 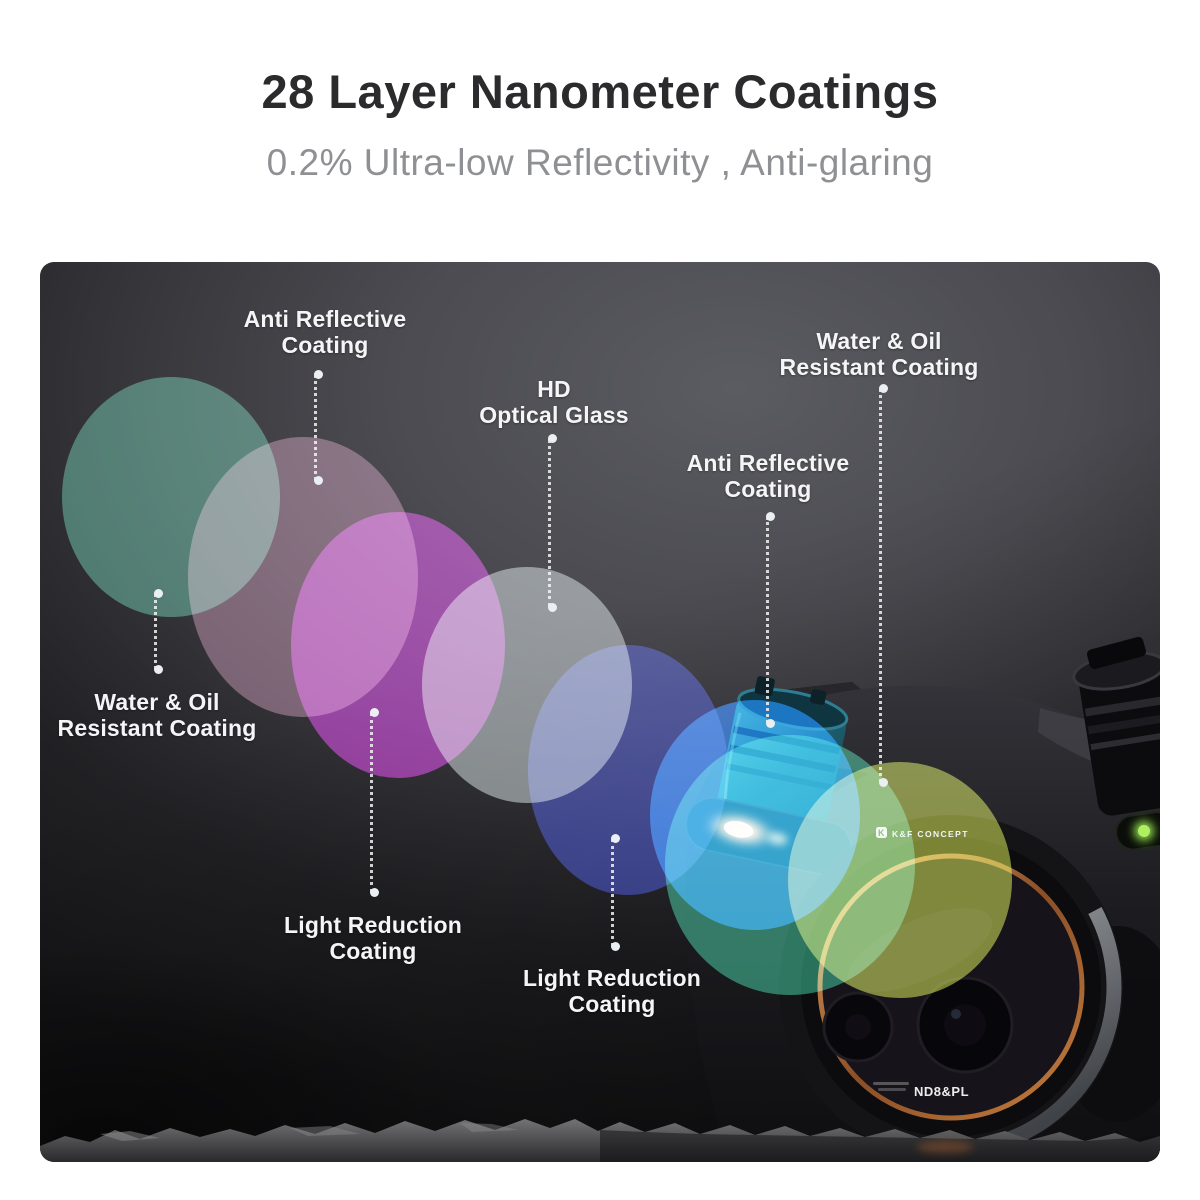 What do you see at coordinates (600, 1140) in the screenshot?
I see `rock-ground` at bounding box center [600, 1140].